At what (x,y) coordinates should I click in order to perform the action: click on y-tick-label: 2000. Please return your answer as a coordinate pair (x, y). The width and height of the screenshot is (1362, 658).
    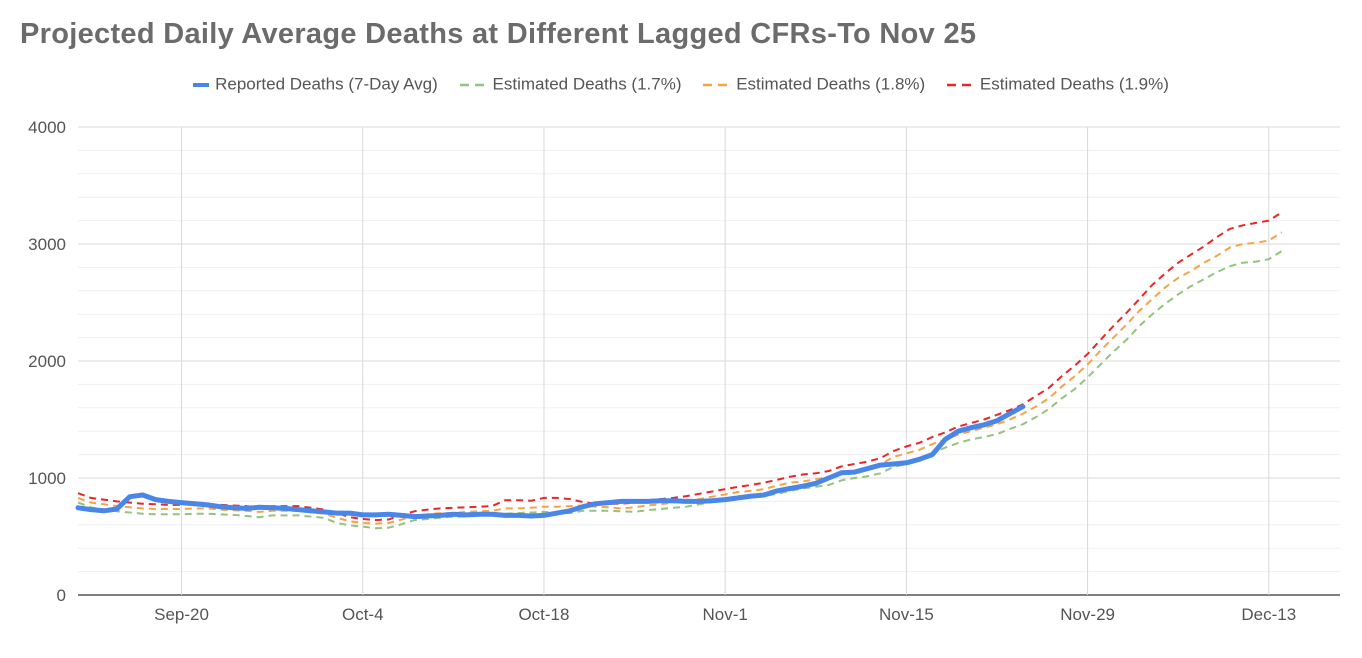
    Looking at the image, I should click on (47, 361).